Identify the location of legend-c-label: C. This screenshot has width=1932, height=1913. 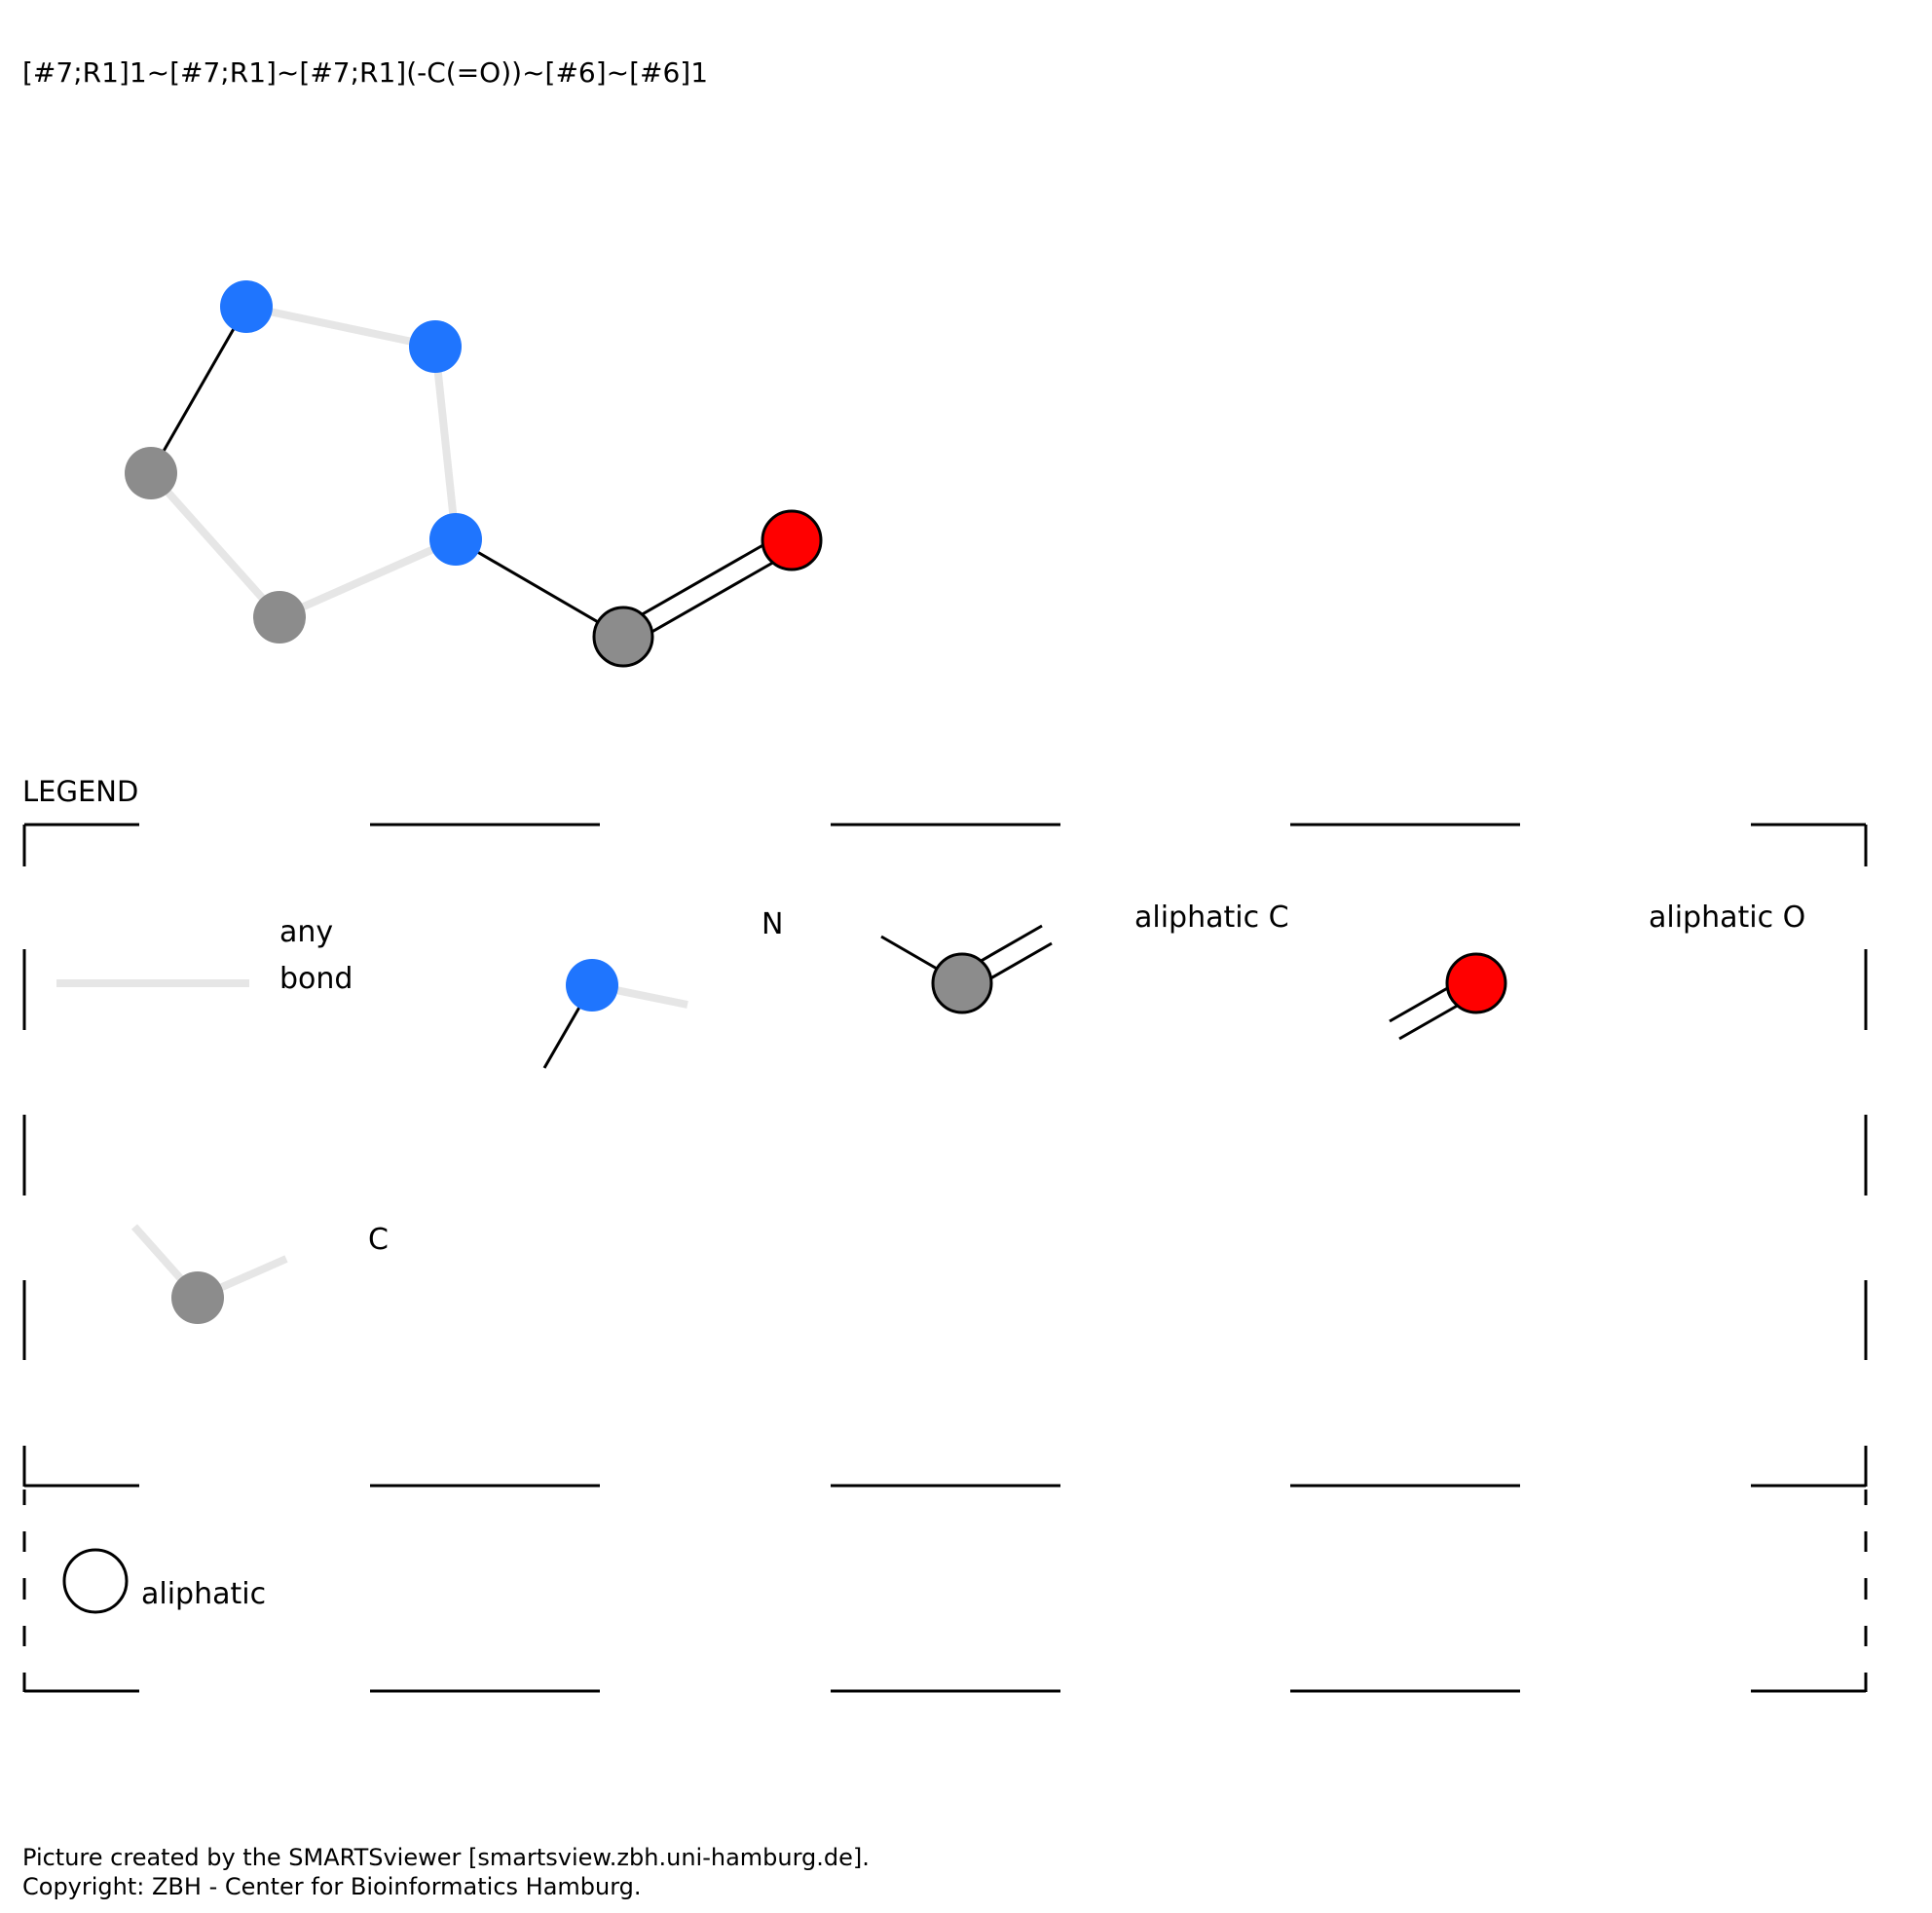
(378, 1240).